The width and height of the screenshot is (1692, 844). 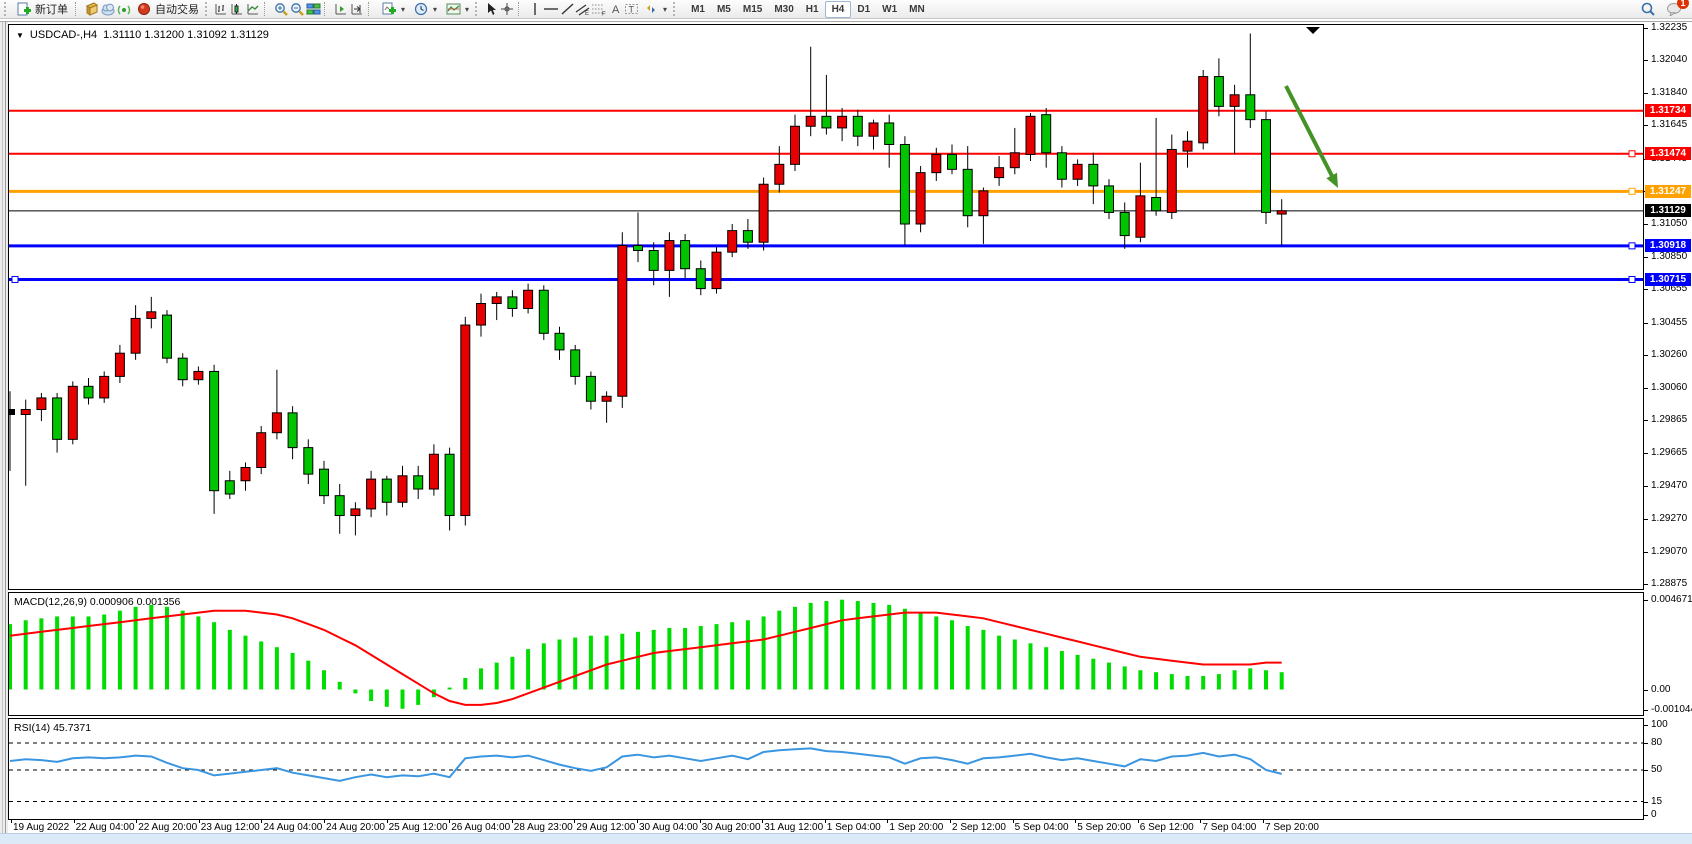 What do you see at coordinates (752, 9) in the screenshot?
I see `timeframe-m15: M15` at bounding box center [752, 9].